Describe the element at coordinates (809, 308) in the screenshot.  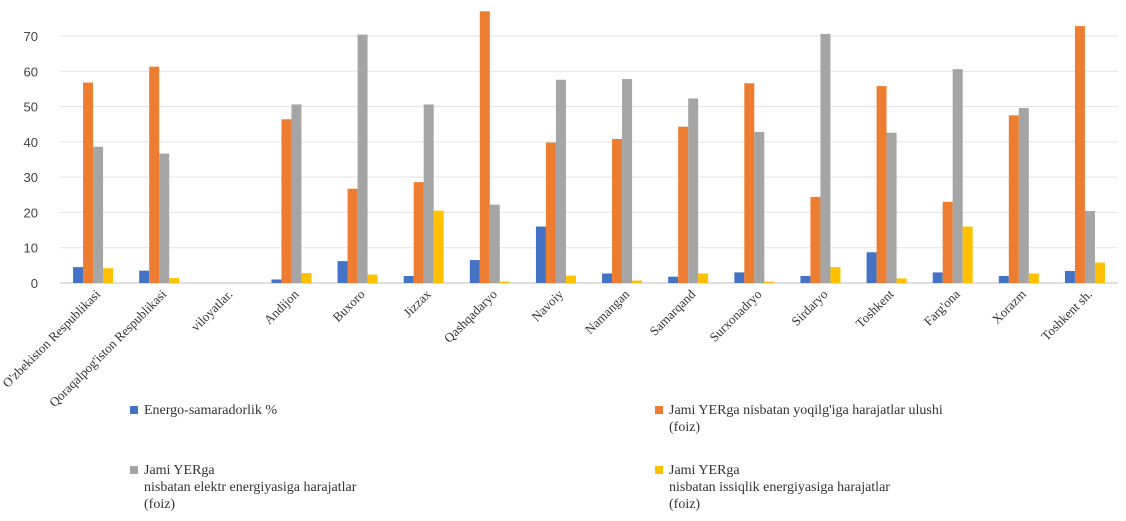
I see `x-tick-label: Sirdaryo` at that location.